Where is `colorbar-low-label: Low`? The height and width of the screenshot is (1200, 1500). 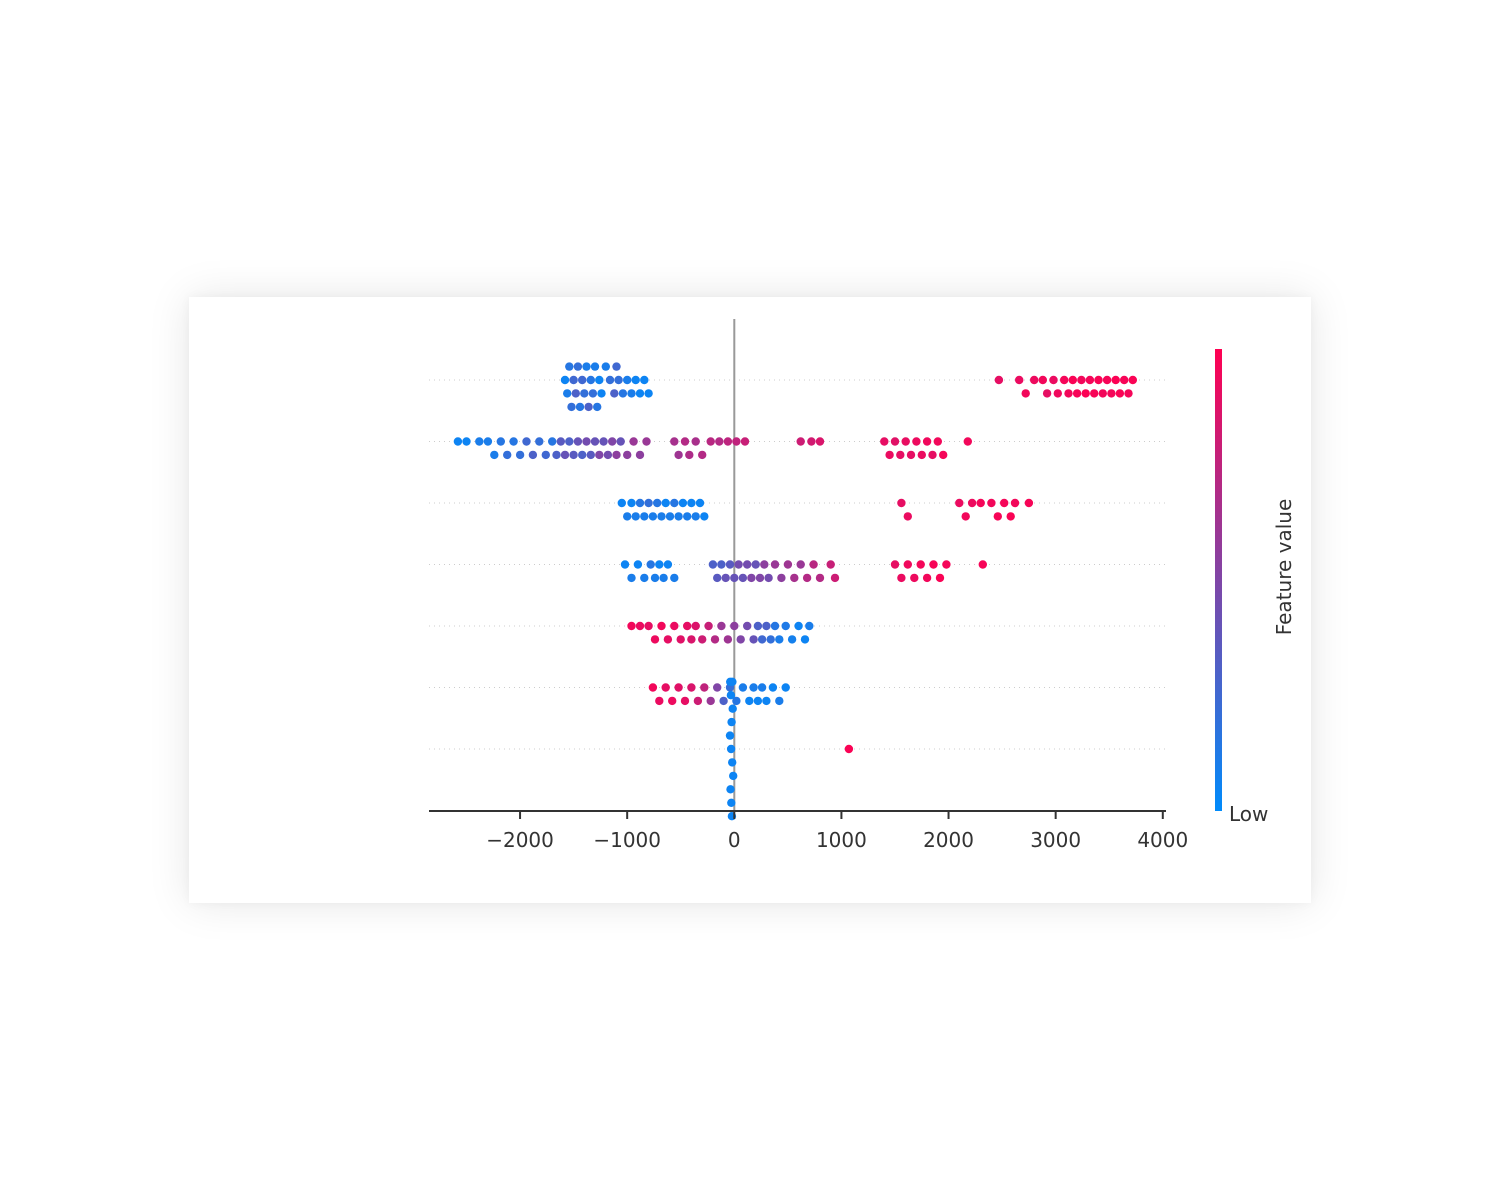
colorbar-low-label: Low is located at coordinates (1248, 814).